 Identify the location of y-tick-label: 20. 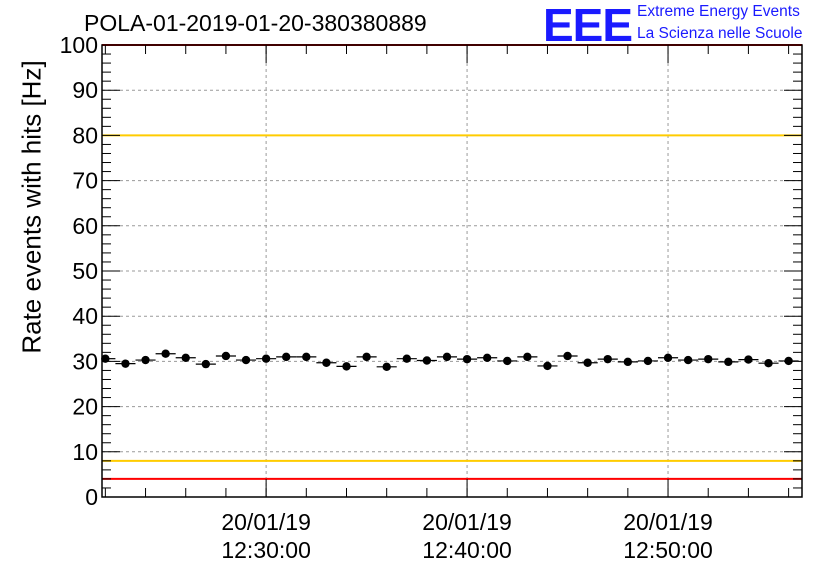
(85, 407).